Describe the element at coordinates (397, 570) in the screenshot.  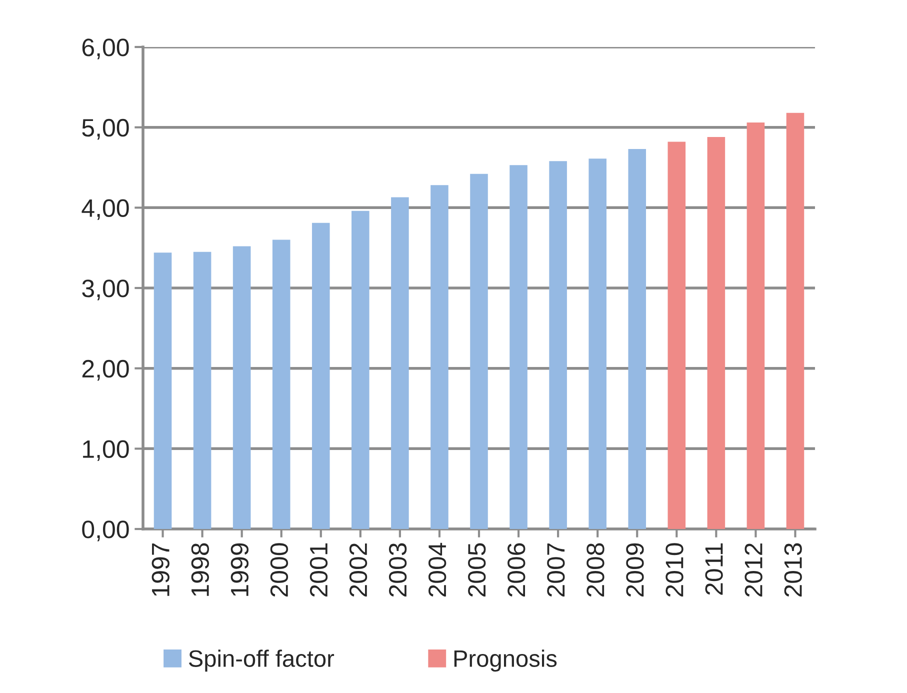
I see `x-tick-label: 2003` at that location.